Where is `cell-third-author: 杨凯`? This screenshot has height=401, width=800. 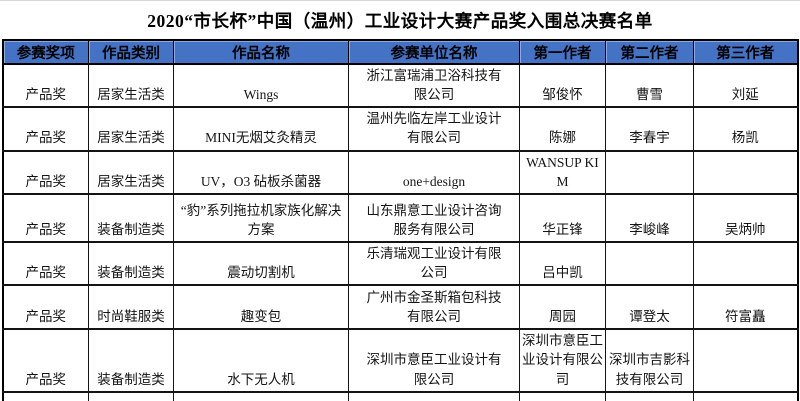 cell-third-author: 杨凯 is located at coordinates (745, 129).